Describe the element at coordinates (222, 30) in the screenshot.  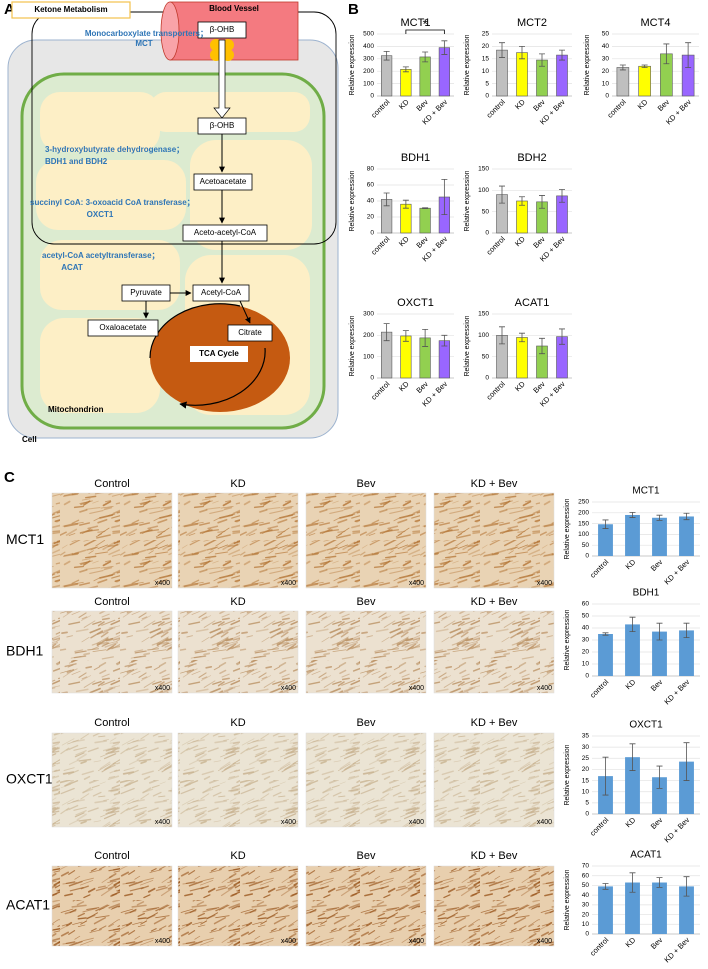
I see `node-box` at that location.